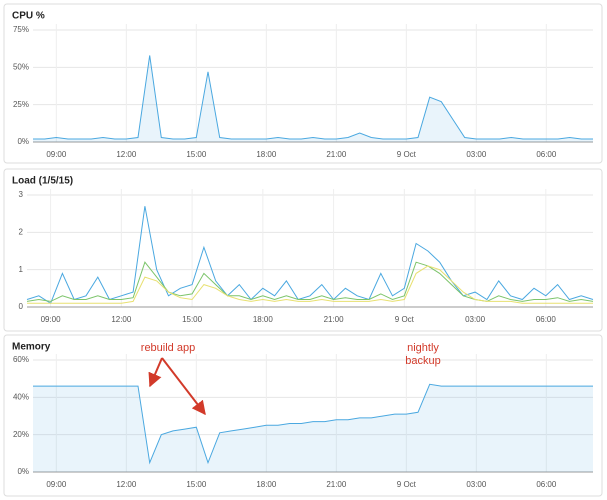 The image size is (607, 500). What do you see at coordinates (168, 348) in the screenshot?
I see `annotation: rebuild app` at bounding box center [168, 348].